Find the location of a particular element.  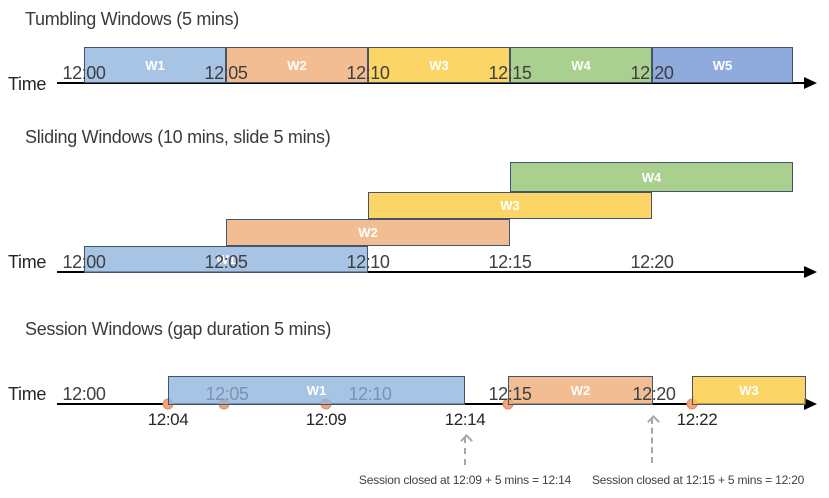

section-title-sliding: Sliding Windows (10 mins, slide 5 mins) is located at coordinates (178, 137).